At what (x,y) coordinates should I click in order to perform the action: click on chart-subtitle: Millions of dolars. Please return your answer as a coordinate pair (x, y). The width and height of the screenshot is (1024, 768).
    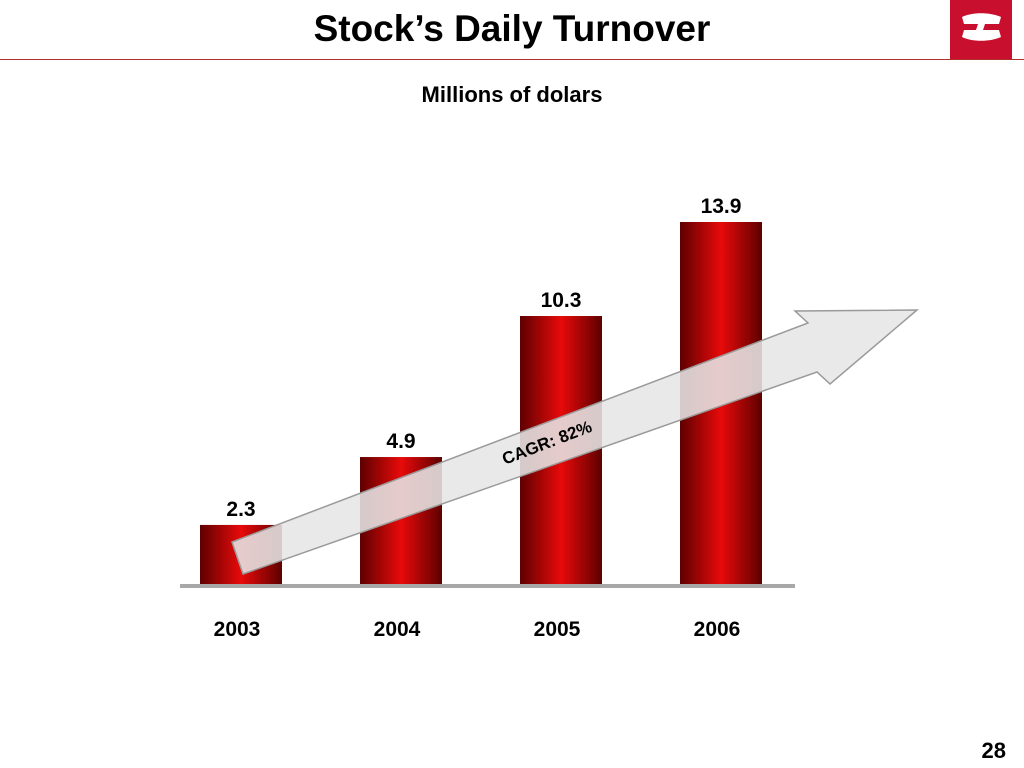
    Looking at the image, I should click on (512, 94).